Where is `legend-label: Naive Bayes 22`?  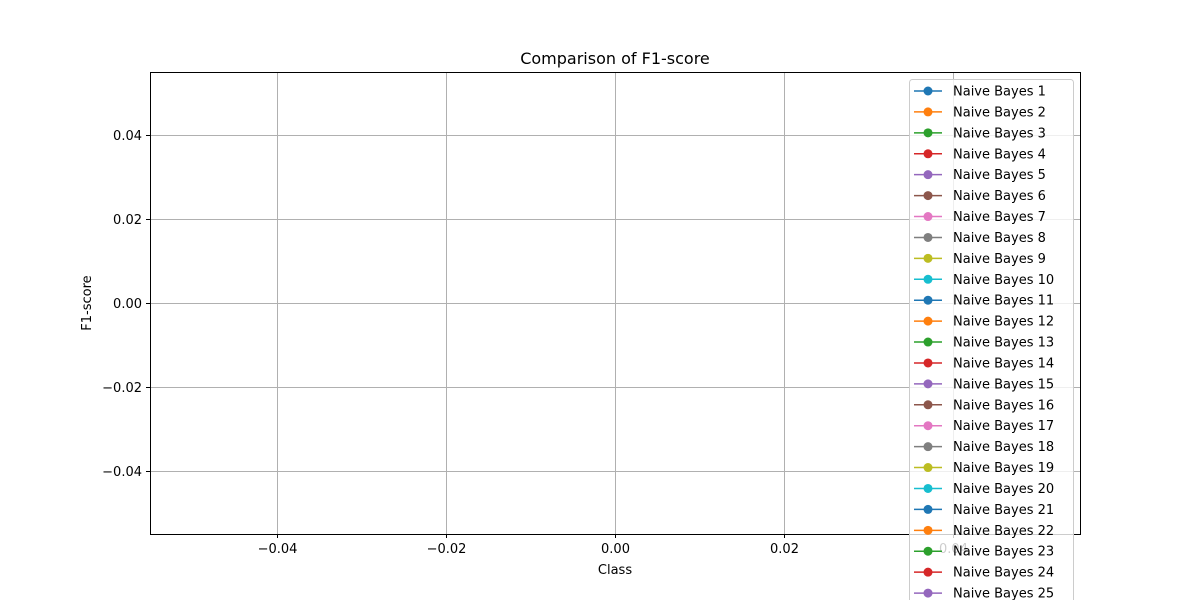 legend-label: Naive Bayes 22 is located at coordinates (1003, 531).